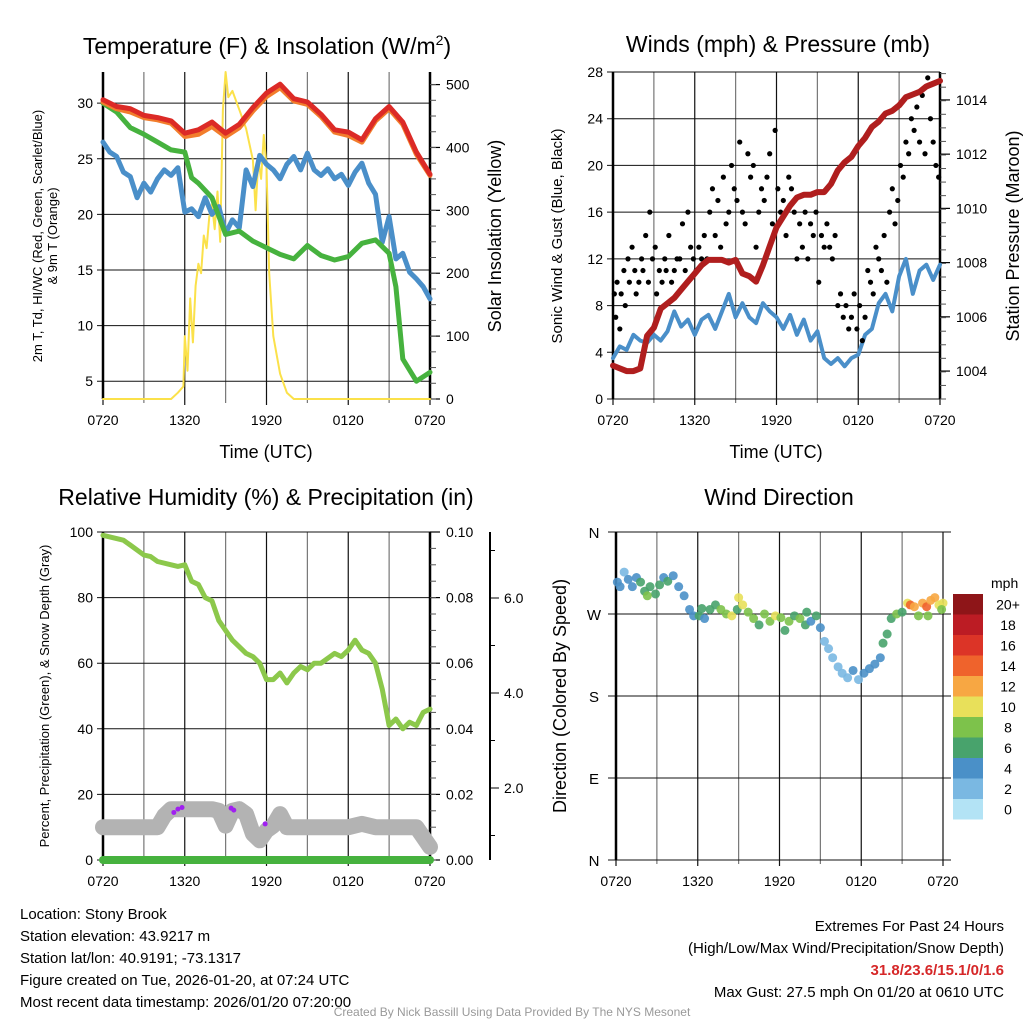 This screenshot has width=1024, height=1024. What do you see at coordinates (93, 914) in the screenshot?
I see `location-text: Location: Stony Brook` at bounding box center [93, 914].